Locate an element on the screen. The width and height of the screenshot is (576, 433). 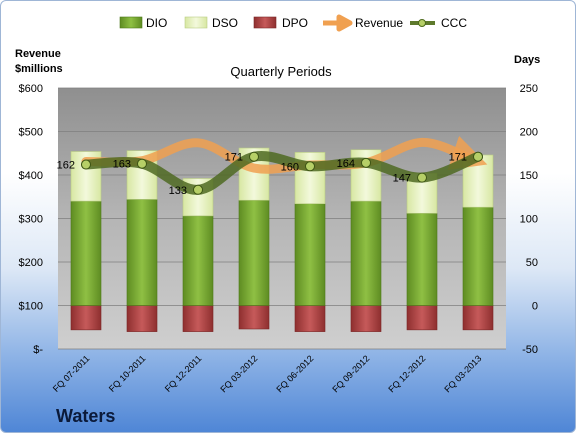
x-tick-label: FQ 12-2012 is located at coordinates (406, 373).